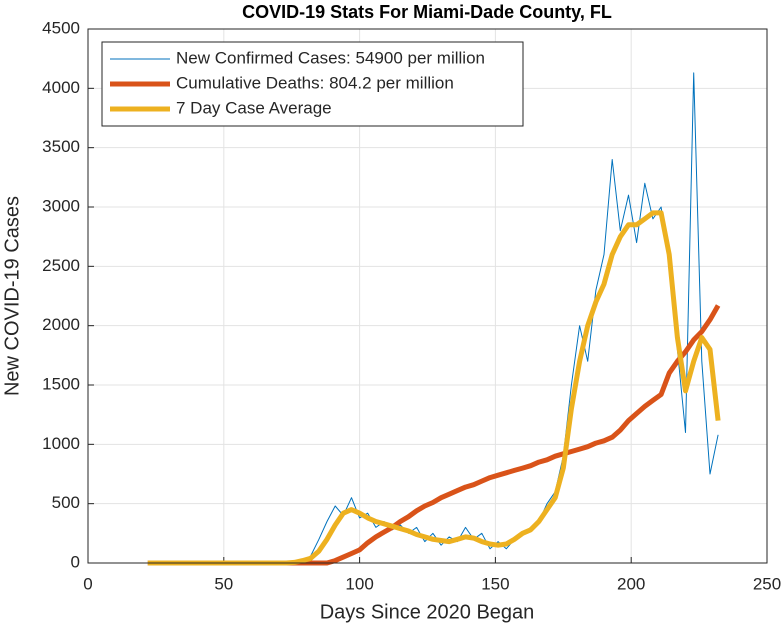  Describe the element at coordinates (254, 107) in the screenshot. I see `legend-label: 7 Day Case Average` at that location.